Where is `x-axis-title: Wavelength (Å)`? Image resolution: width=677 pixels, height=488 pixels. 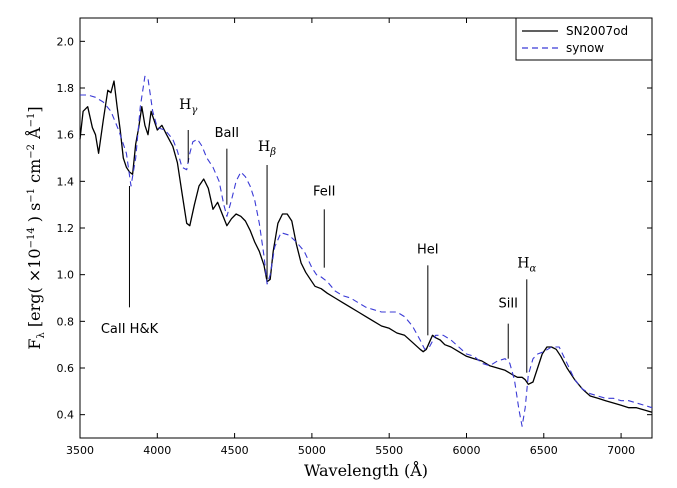 x-axis-title: Wavelength (Å) is located at coordinates (366, 470).